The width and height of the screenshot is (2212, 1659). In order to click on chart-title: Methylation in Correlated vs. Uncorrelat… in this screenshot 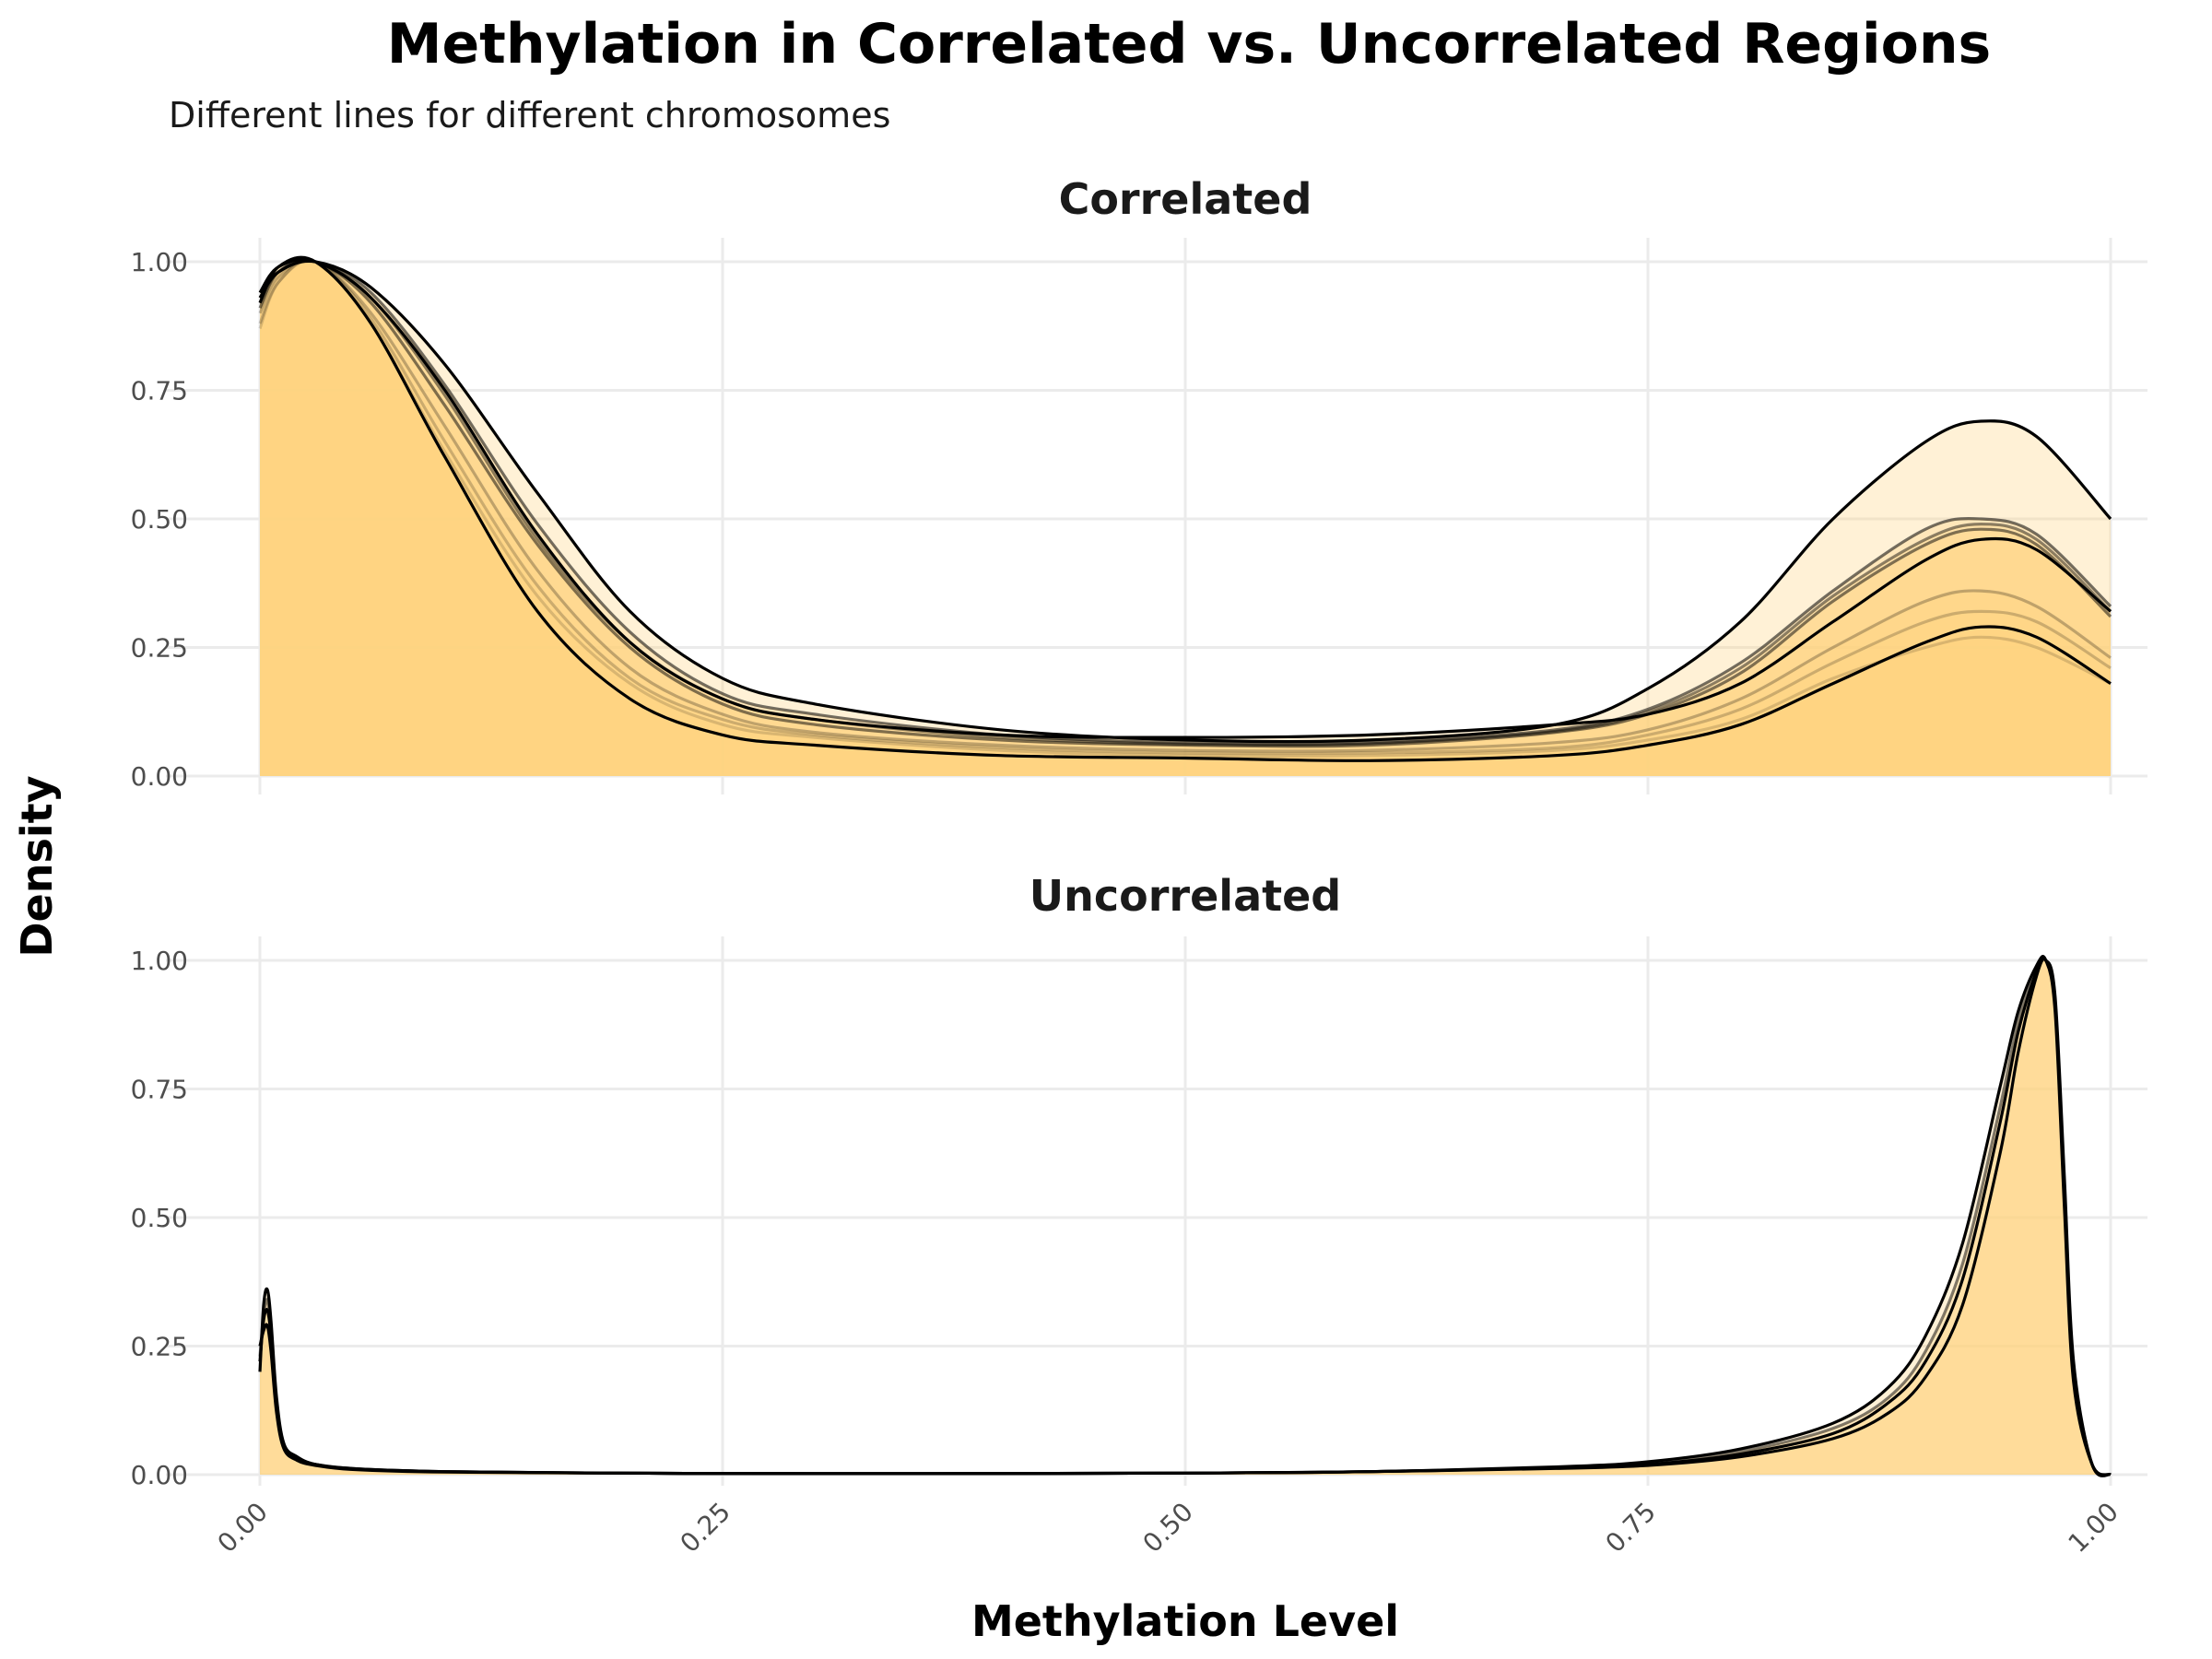, I will do `click(1189, 44)`.